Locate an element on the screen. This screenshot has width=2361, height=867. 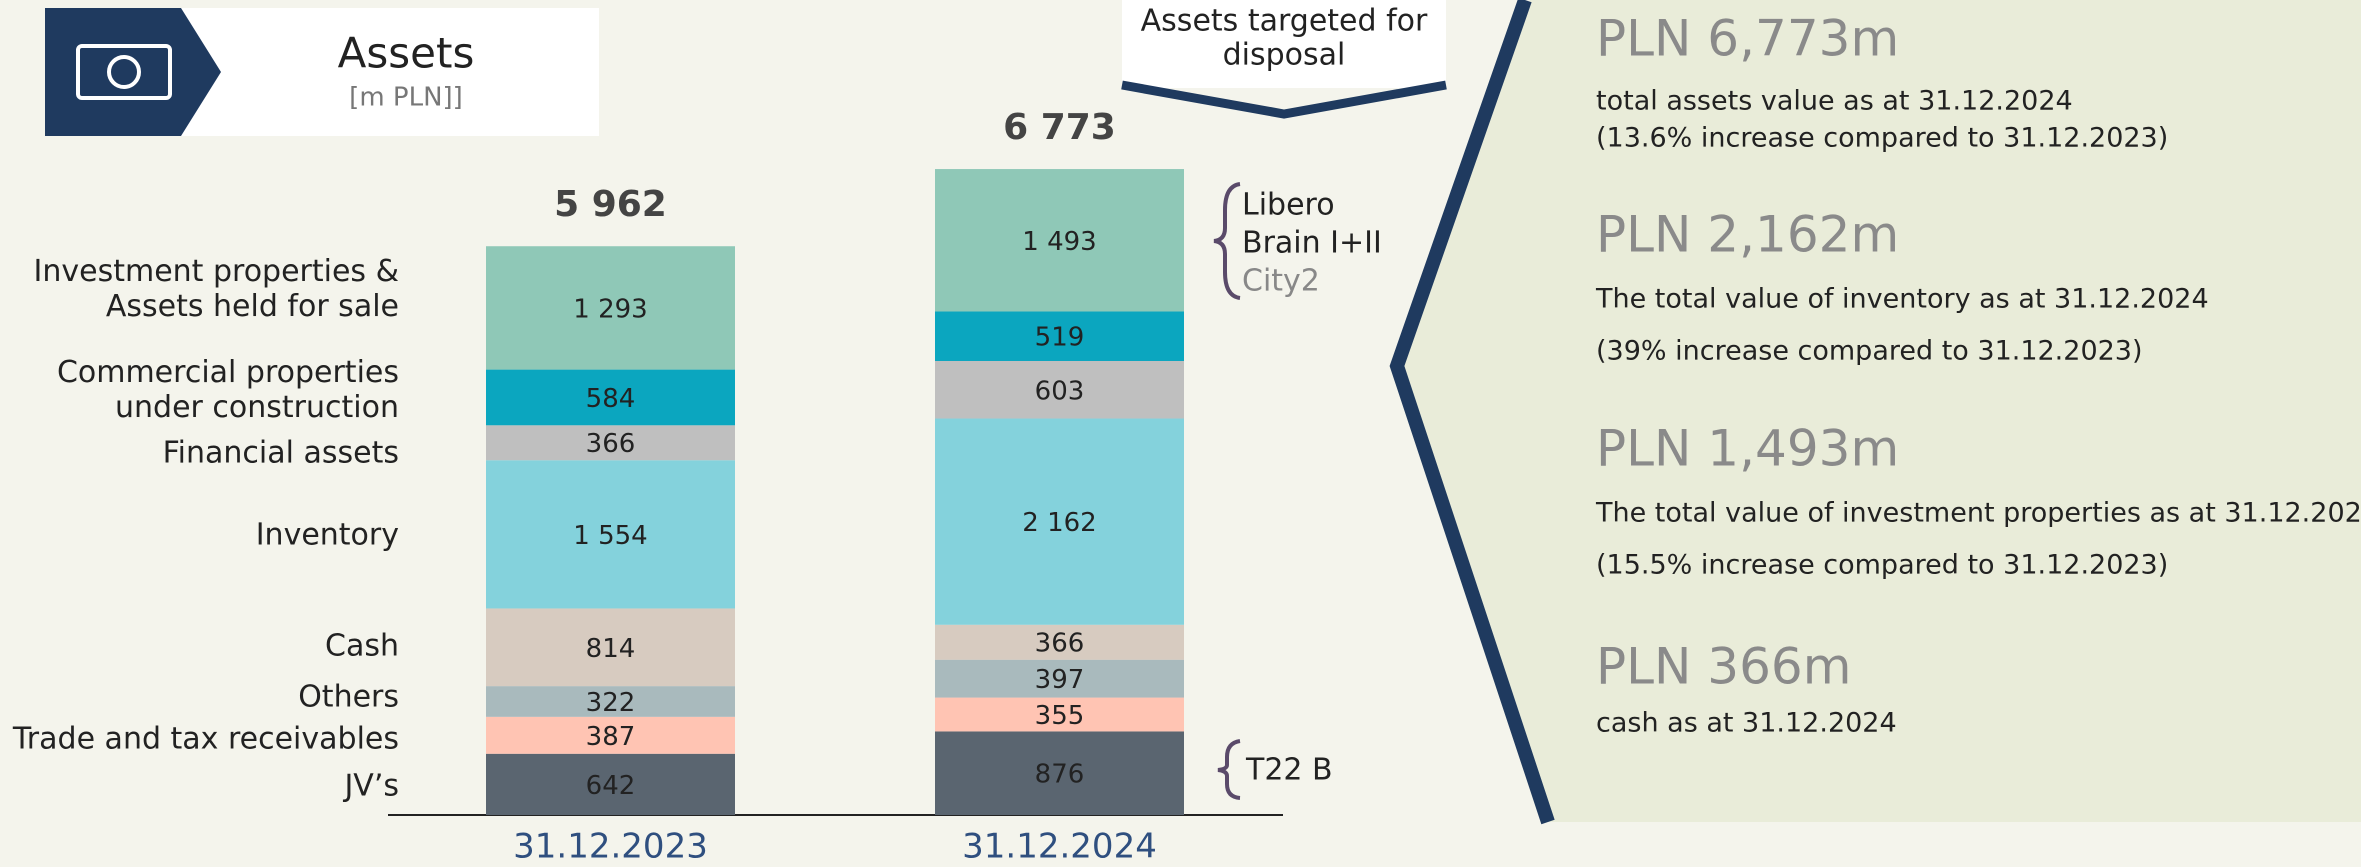
highlight-text: (13.6% increase compared to 31.12.2023) is located at coordinates (1882, 138).